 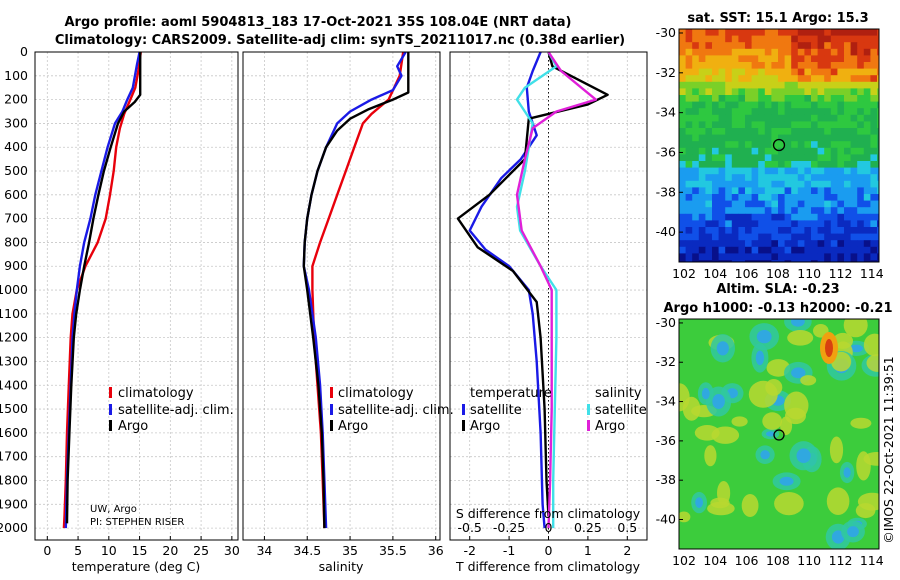 What do you see at coordinates (470, 527) in the screenshot?
I see `s-tick-label: -0.5` at bounding box center [470, 527].